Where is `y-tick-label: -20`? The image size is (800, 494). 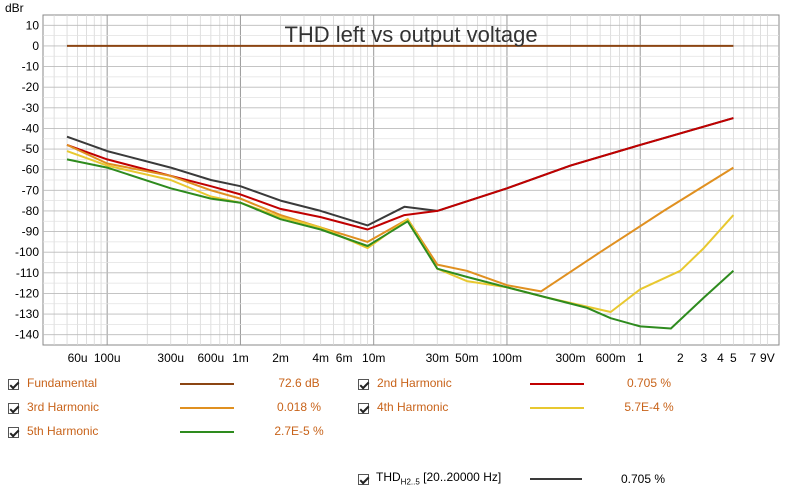
y-tick-label: -20 is located at coordinates (31, 87).